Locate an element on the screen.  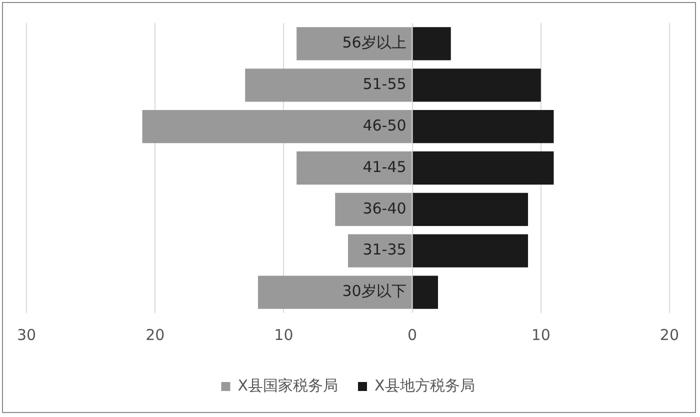
legend-label: X县国家税务局 is located at coordinates (288, 385).